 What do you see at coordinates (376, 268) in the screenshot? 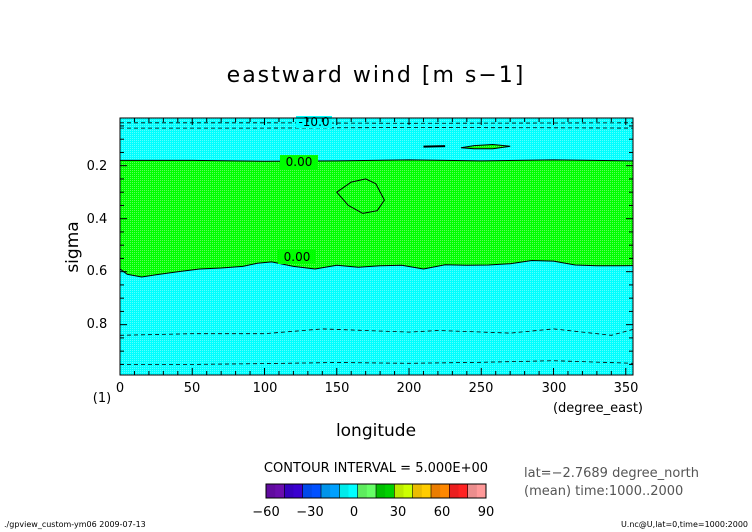
I see `zero-contour-lower` at bounding box center [376, 268].